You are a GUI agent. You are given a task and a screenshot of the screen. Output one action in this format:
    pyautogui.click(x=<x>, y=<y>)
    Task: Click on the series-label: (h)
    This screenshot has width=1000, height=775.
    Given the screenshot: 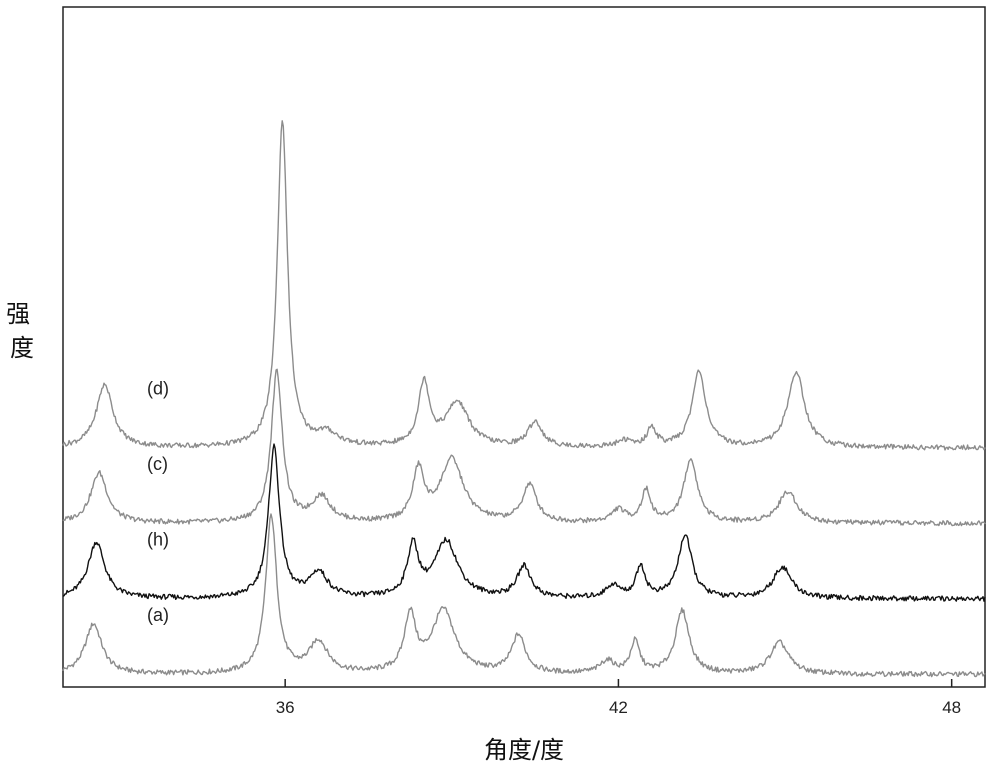 What is the action you would take?
    pyautogui.click(x=158, y=539)
    